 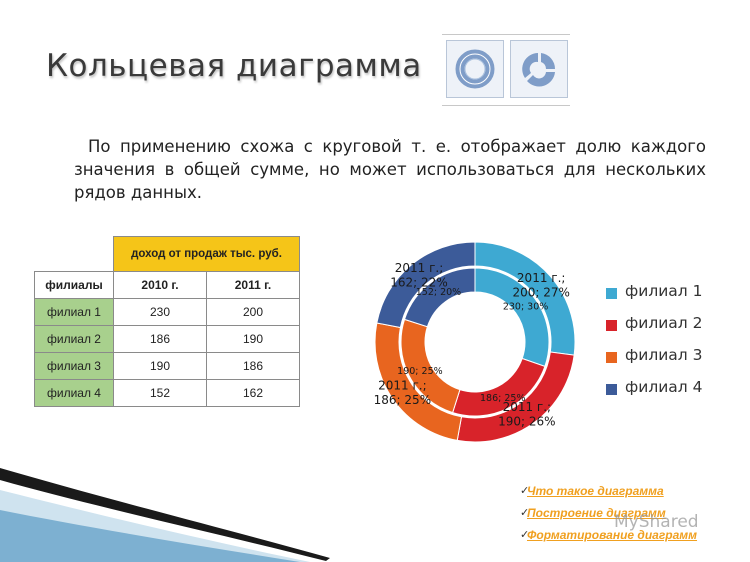 I want to click on table-cell: 230, so click(x=160, y=312).